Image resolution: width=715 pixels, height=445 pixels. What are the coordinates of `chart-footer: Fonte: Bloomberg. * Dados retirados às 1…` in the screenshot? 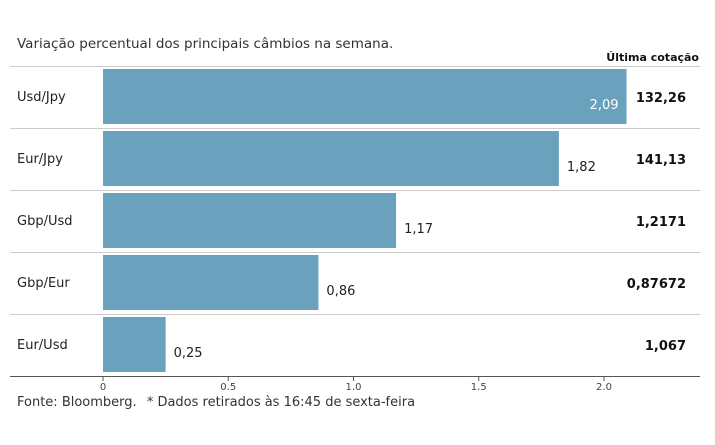 It's located at (219, 402).